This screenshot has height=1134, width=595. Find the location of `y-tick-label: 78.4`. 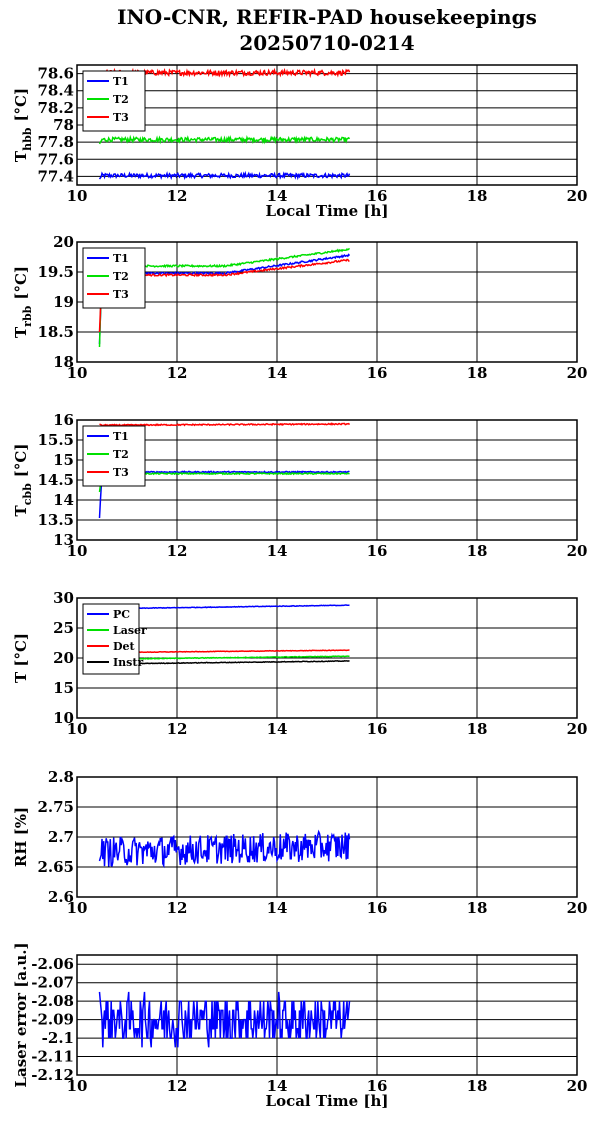

y-tick-label: 78.4 is located at coordinates (55, 91).